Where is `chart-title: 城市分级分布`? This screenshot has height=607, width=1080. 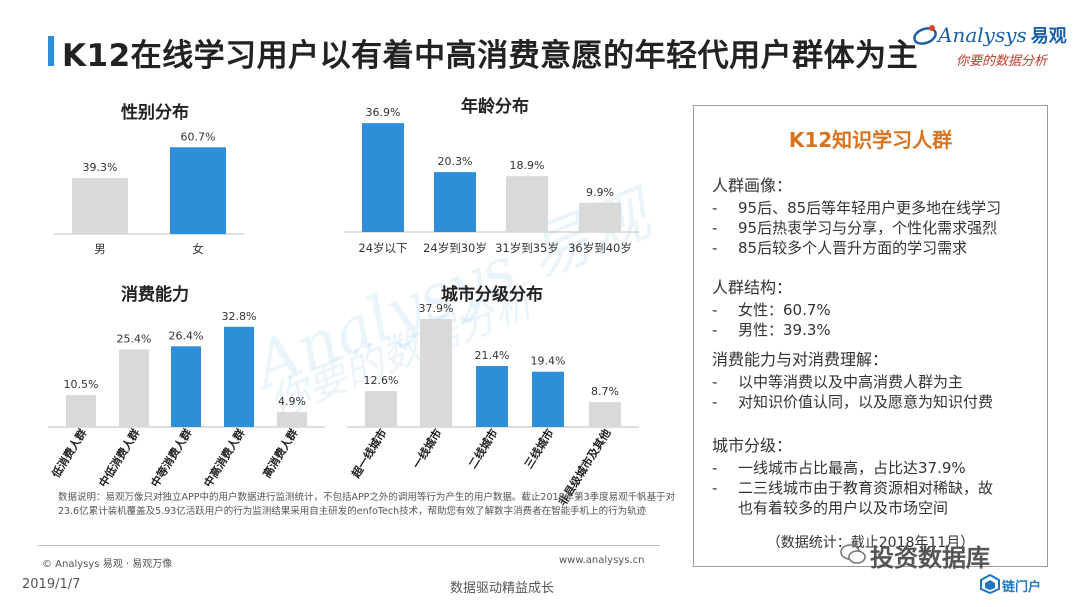
chart-title: 城市分级分布 is located at coordinates (492, 294).